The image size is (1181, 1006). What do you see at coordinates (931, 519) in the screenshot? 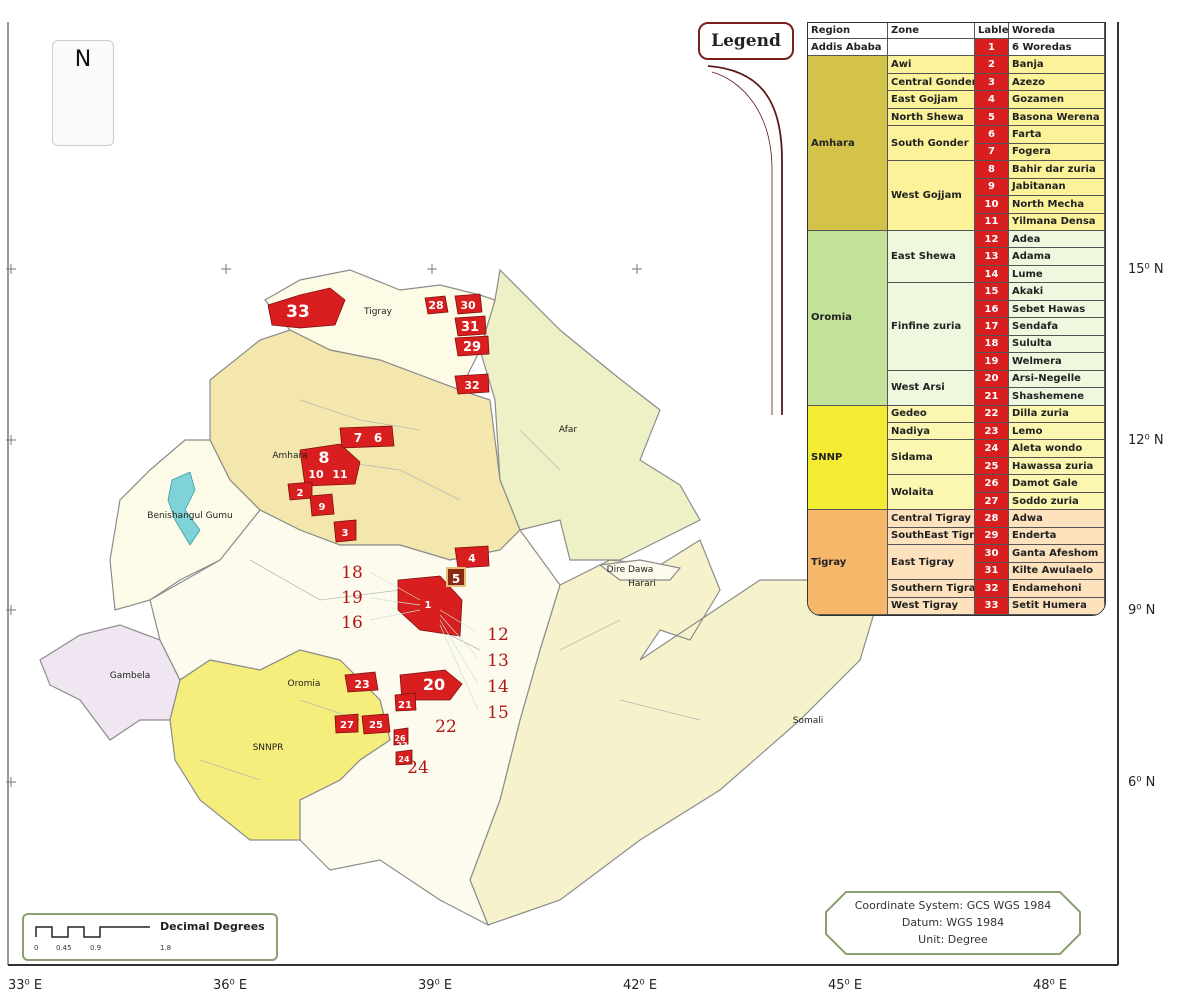
I see `legend-zone-cell: Central Tigray` at bounding box center [931, 519].